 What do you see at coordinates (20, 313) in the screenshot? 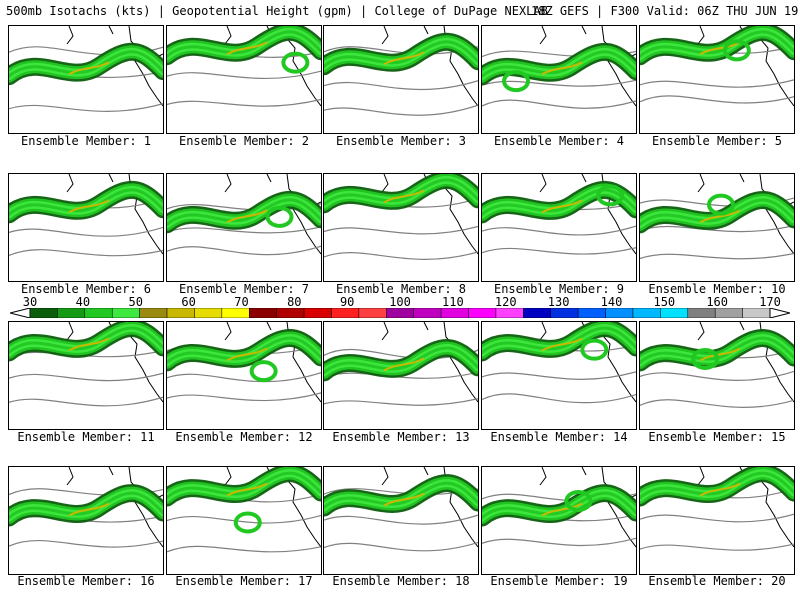
I see `colorbar-left-arrow` at bounding box center [20, 313].